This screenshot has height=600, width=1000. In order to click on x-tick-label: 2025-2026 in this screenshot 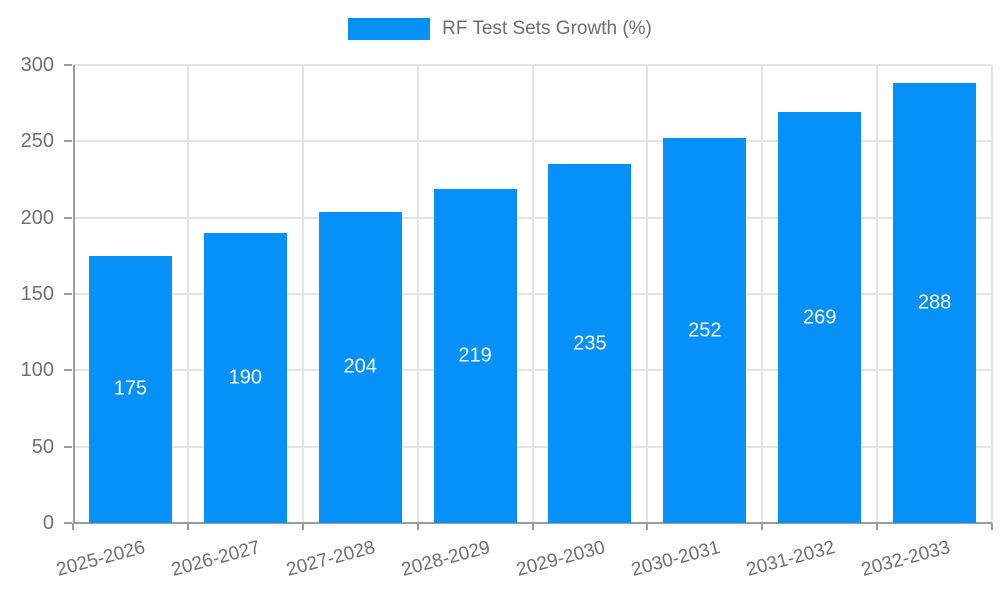, I will do `click(101, 559)`.